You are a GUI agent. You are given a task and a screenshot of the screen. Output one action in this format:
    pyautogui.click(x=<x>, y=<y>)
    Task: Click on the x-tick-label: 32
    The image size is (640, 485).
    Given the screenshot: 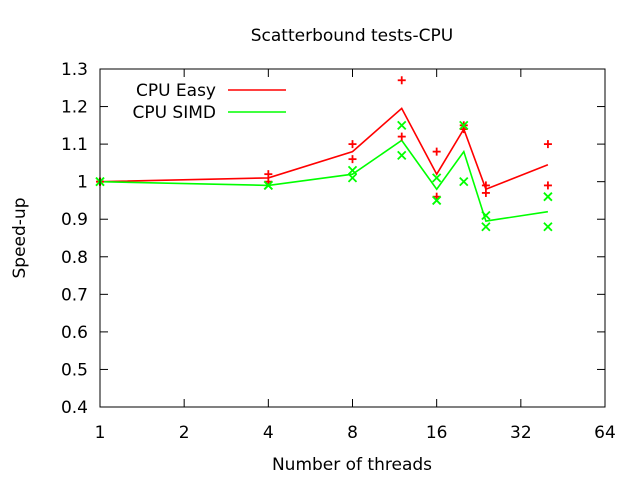 What is the action you would take?
    pyautogui.click(x=521, y=433)
    